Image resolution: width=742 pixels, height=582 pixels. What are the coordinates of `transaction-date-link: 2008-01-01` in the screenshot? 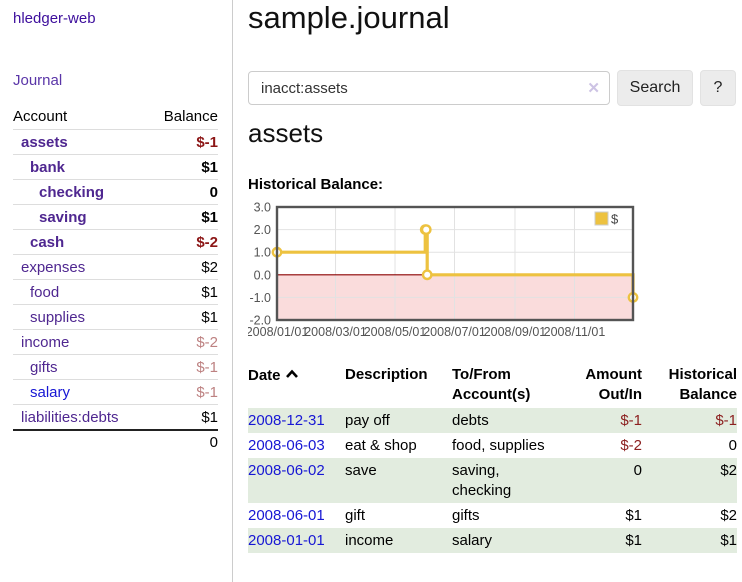 It's located at (286, 540).